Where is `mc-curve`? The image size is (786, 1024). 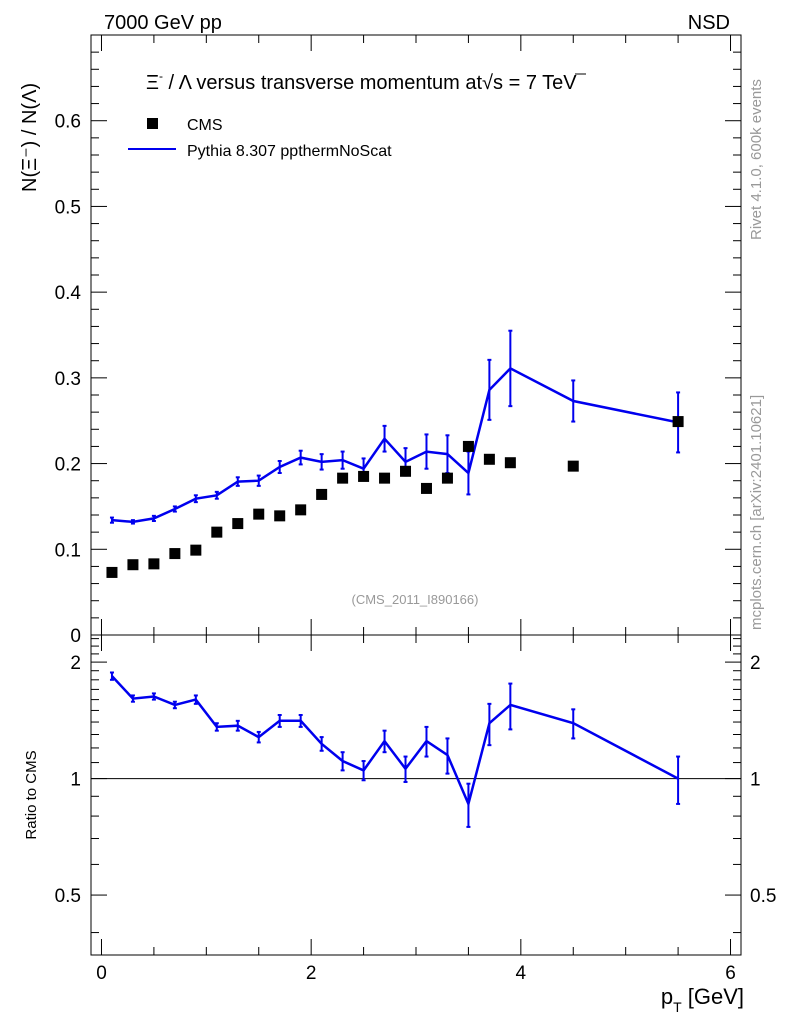
mc-curve is located at coordinates (395, 445).